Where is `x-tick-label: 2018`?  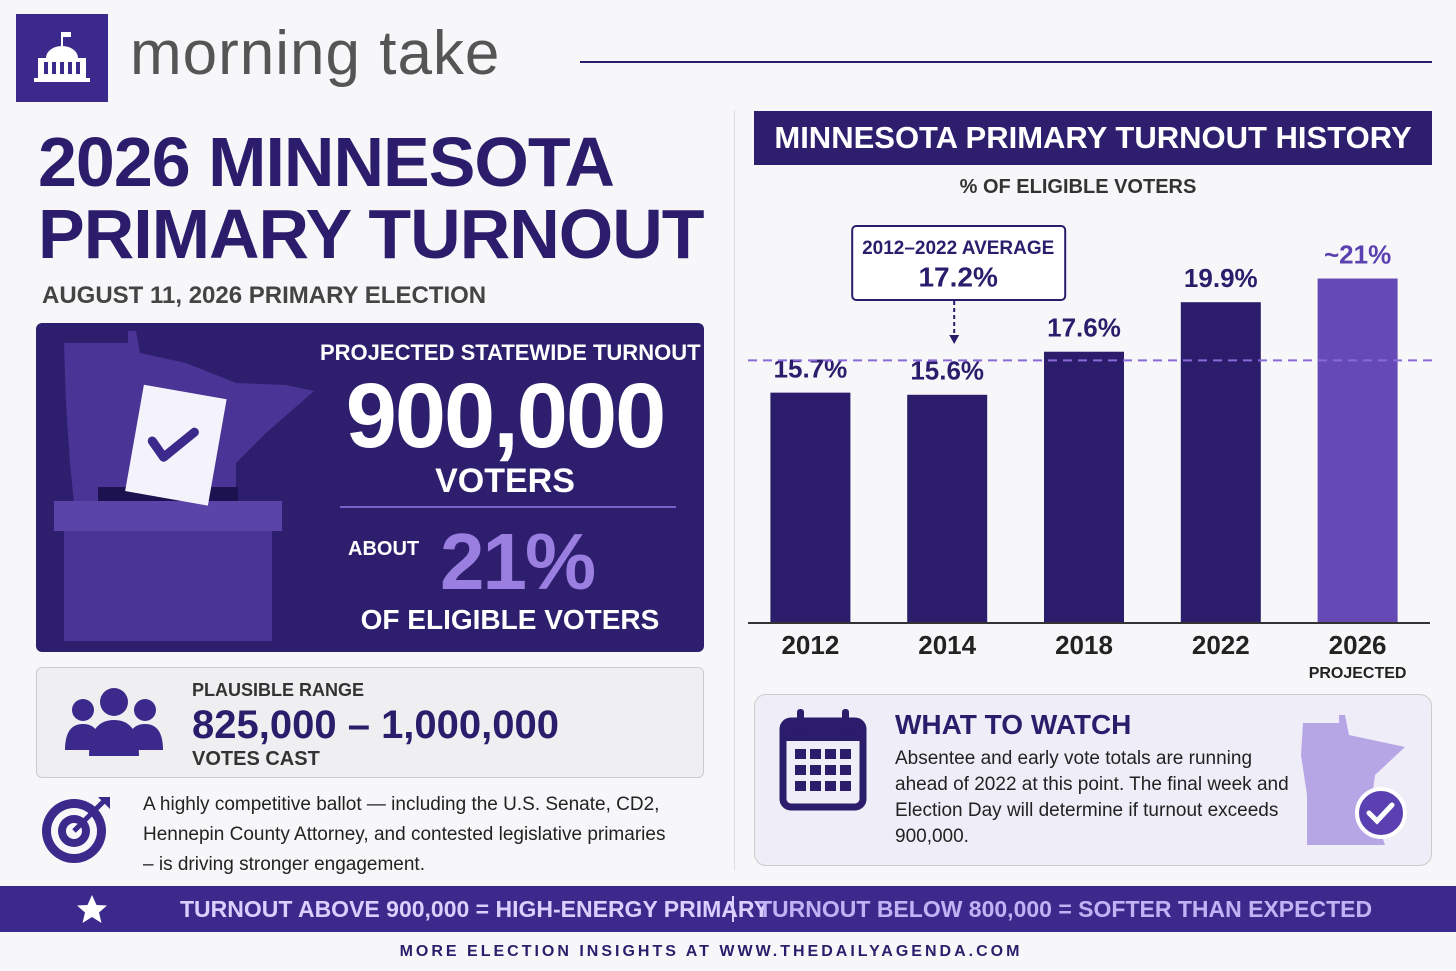
x-tick-label: 2018 is located at coordinates (1084, 645).